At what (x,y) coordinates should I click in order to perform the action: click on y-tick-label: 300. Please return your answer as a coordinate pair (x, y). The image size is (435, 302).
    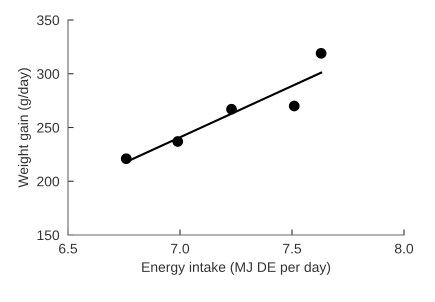
    Looking at the image, I should click on (48, 74).